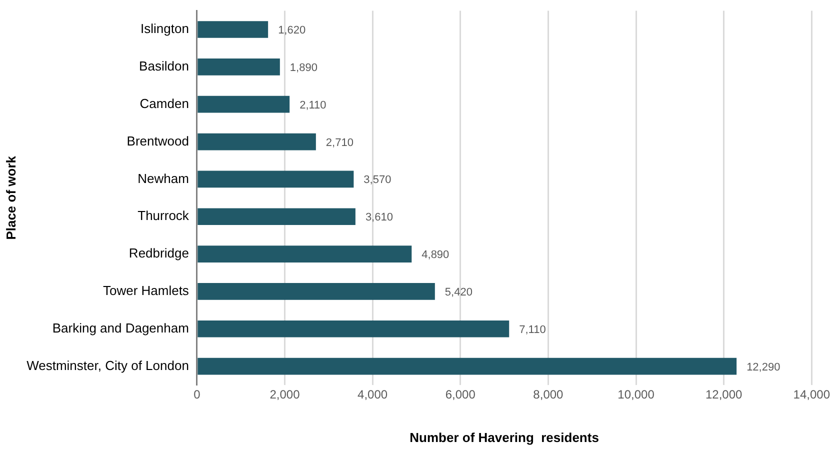 The image size is (833, 455). What do you see at coordinates (158, 253) in the screenshot?
I see `y-tick-label: Redbridge` at bounding box center [158, 253].